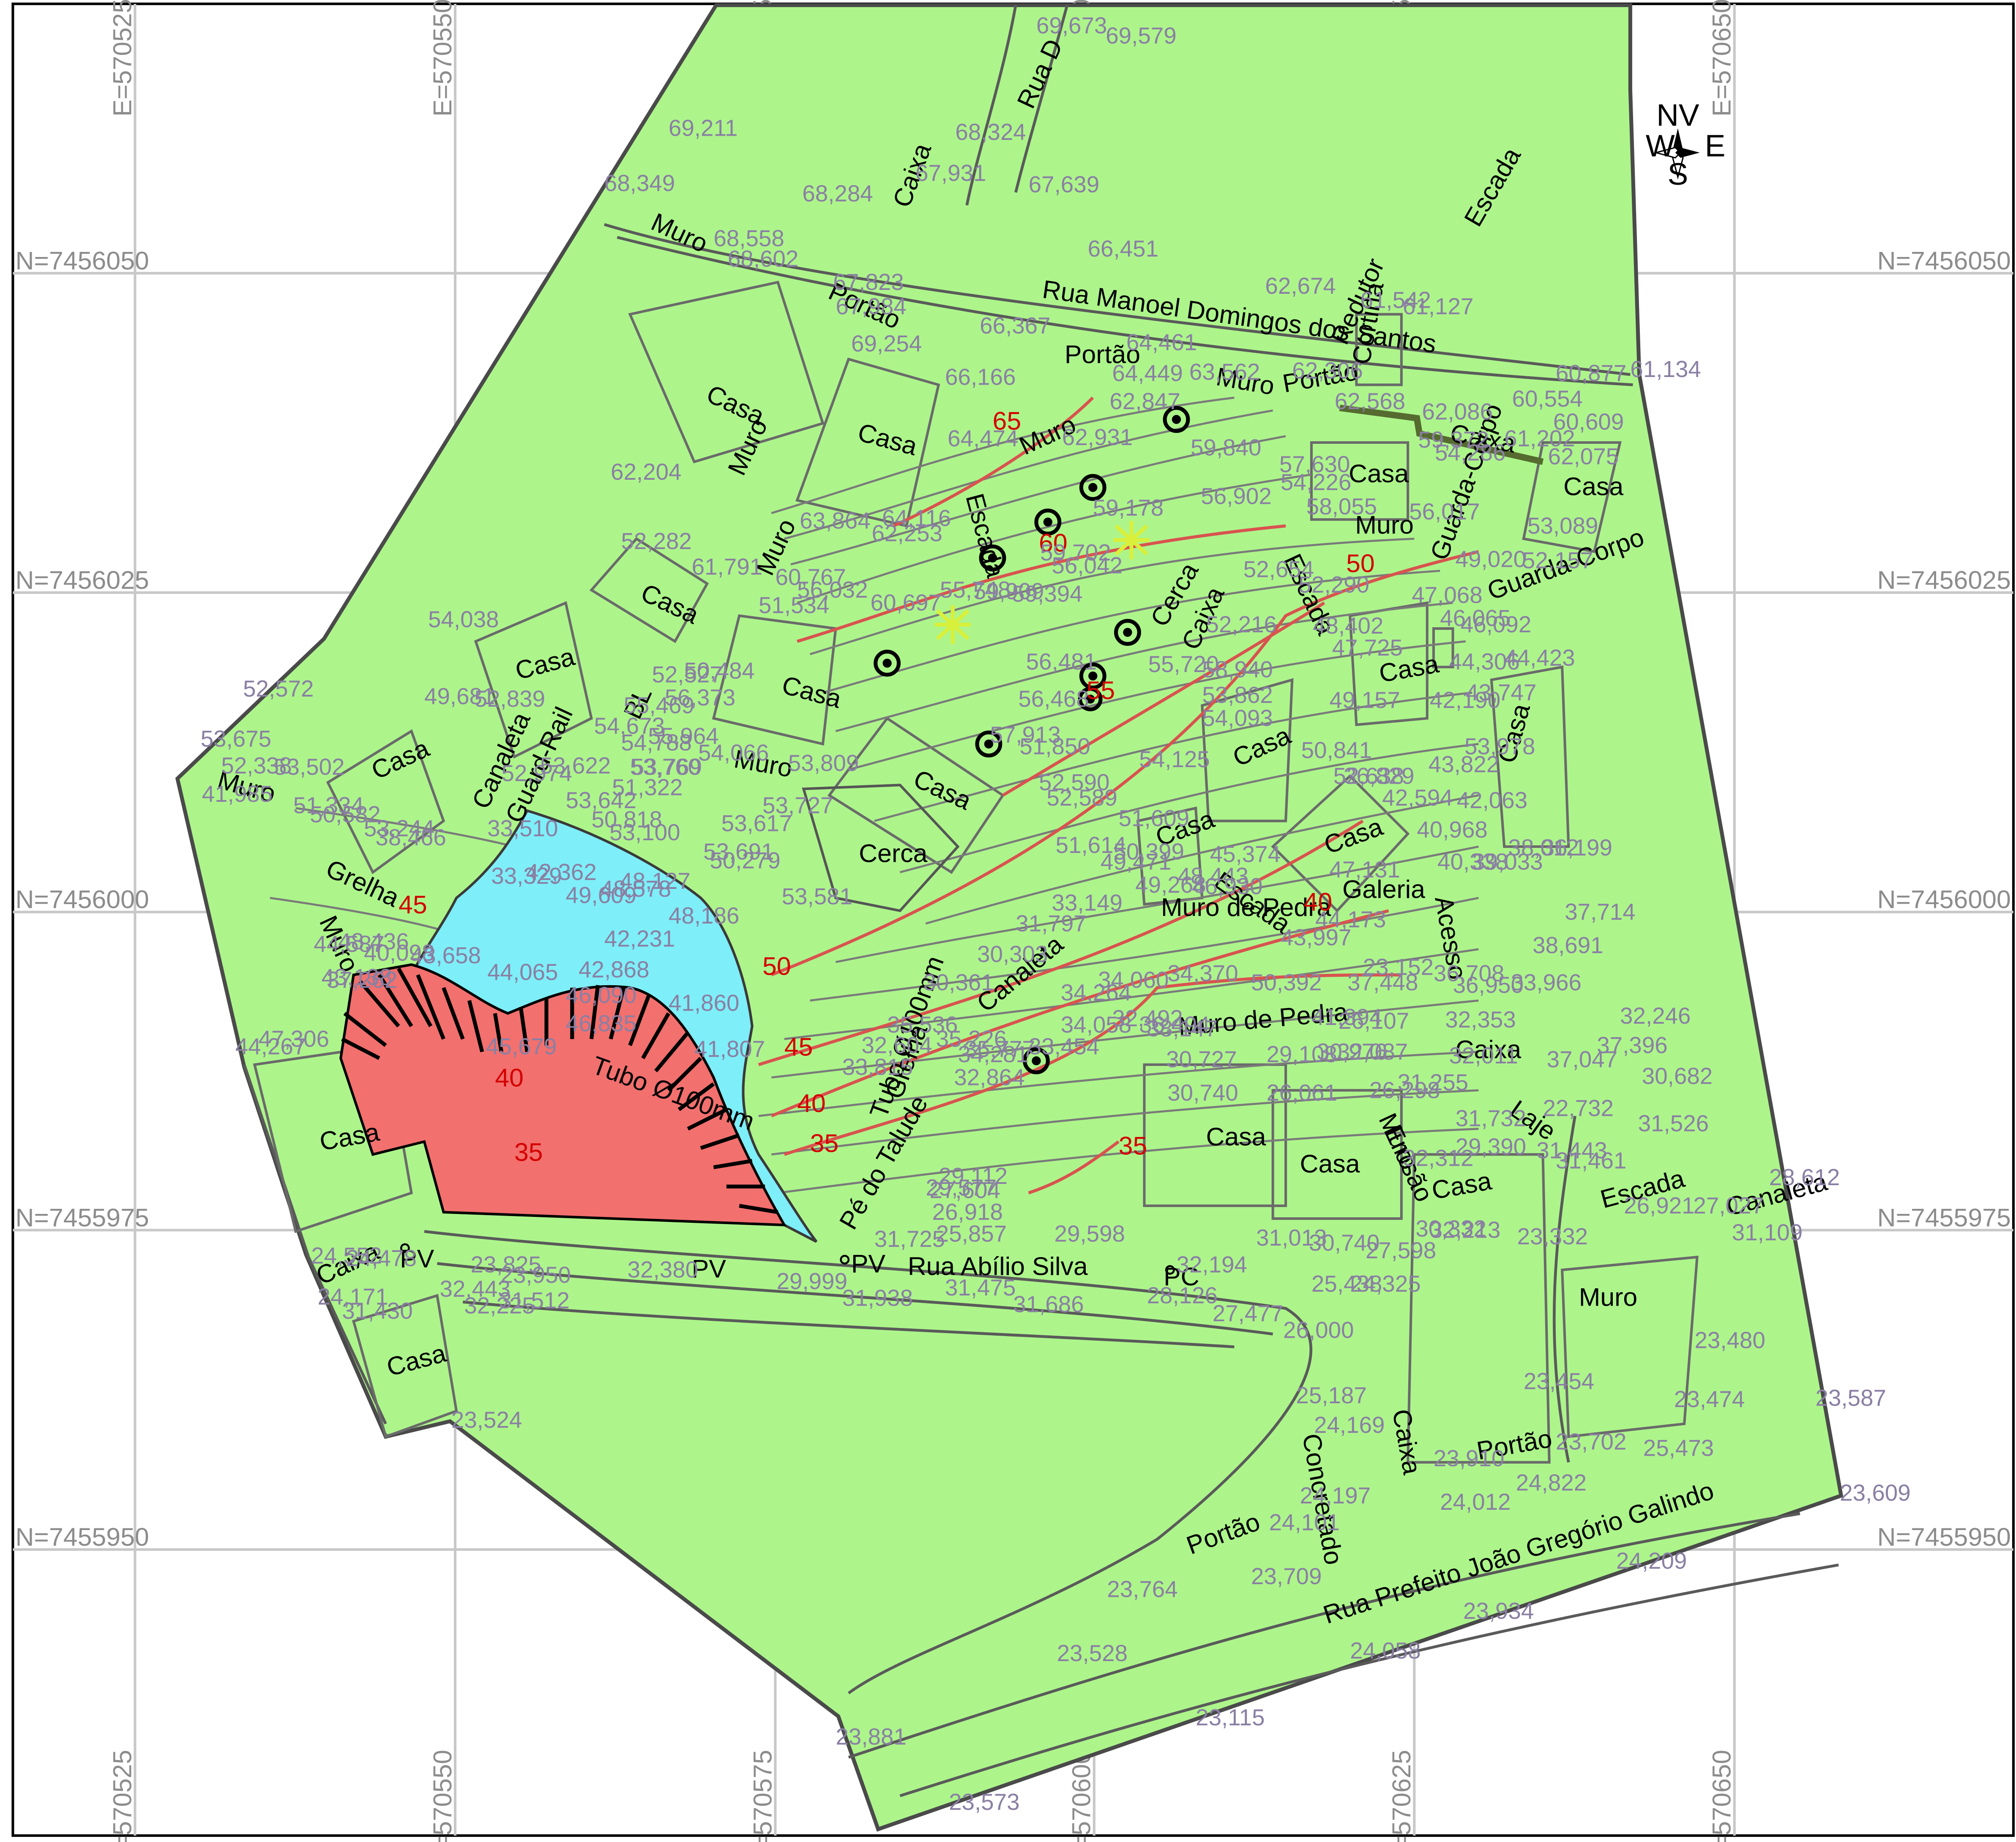 This screenshot has width=2016, height=1842. Describe the element at coordinates (700, 697) in the screenshot. I see `spot-height-label: 56,373` at that location.